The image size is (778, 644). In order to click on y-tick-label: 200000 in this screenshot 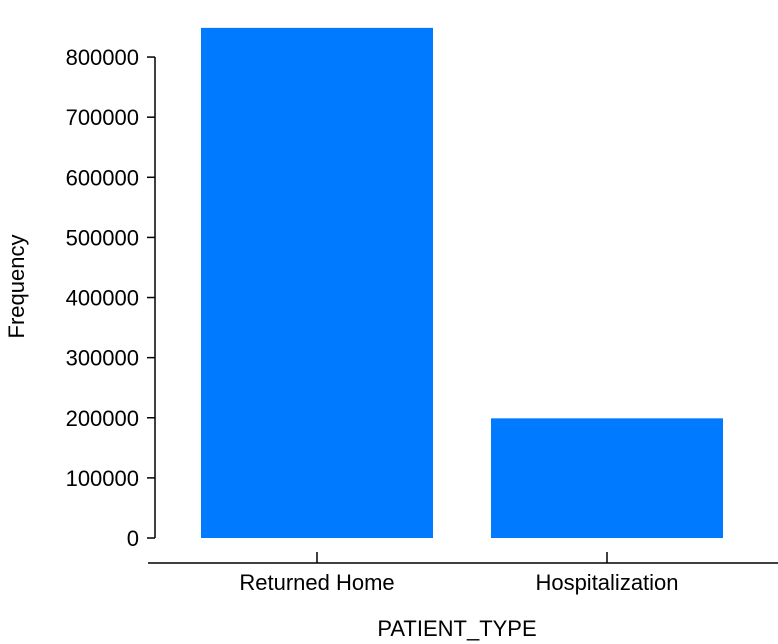, I will do `click(102, 418)`.